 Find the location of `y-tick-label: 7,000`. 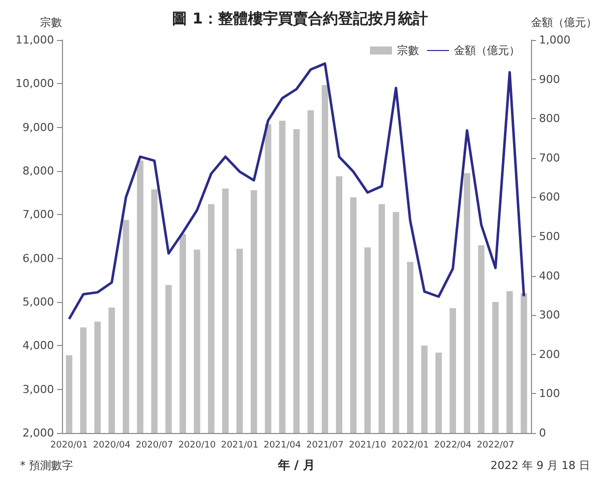

y-tick-label: 7,000 is located at coordinates (38, 215).